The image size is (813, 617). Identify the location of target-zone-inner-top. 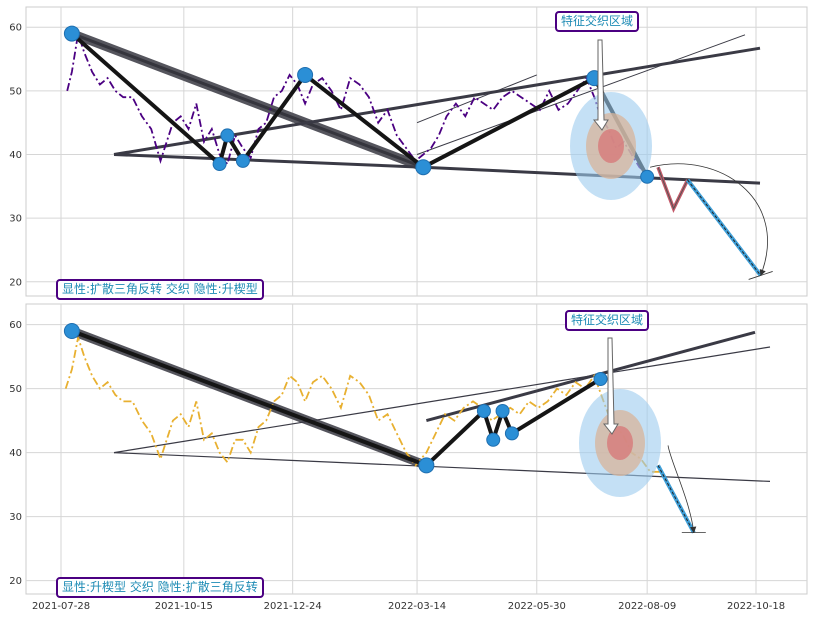
(611, 146).